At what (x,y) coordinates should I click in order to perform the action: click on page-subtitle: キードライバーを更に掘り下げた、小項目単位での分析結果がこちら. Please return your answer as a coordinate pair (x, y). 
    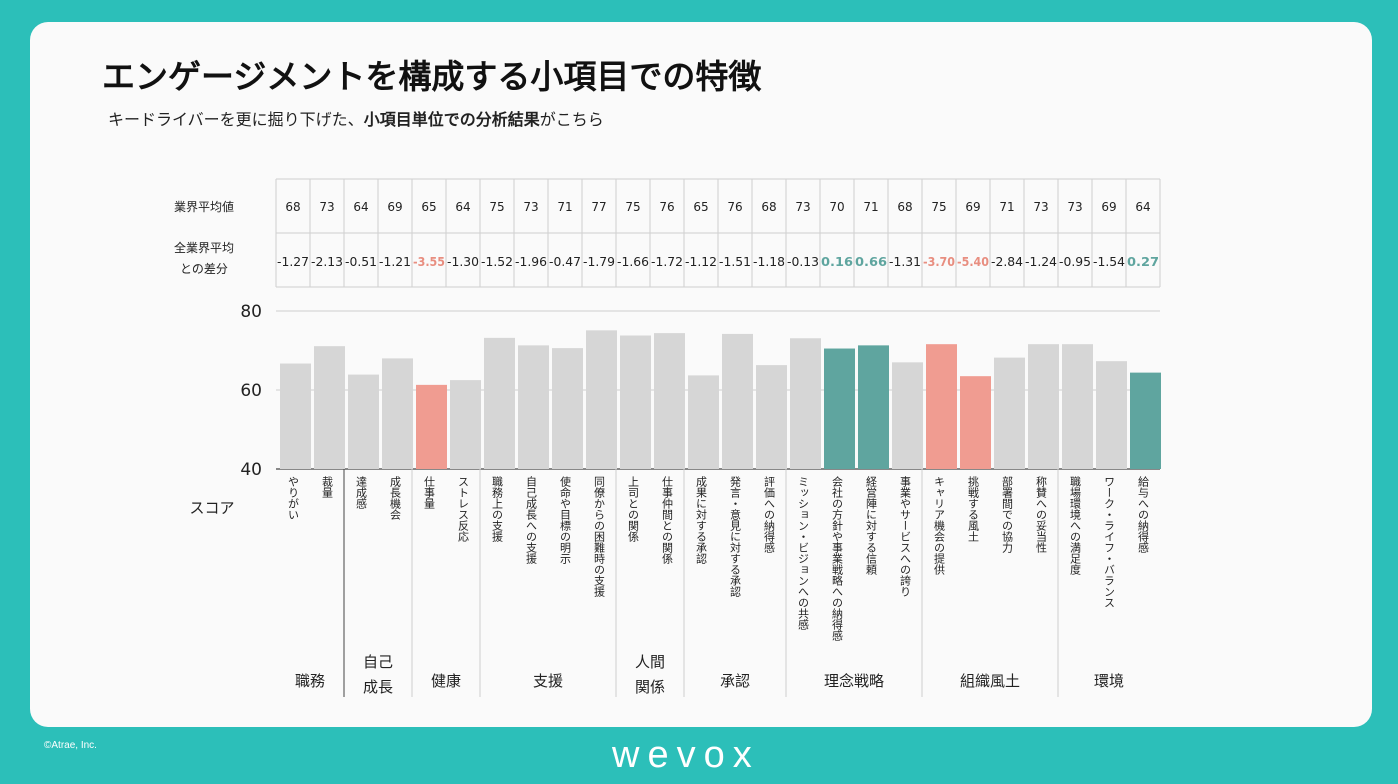
    Looking at the image, I should click on (356, 118).